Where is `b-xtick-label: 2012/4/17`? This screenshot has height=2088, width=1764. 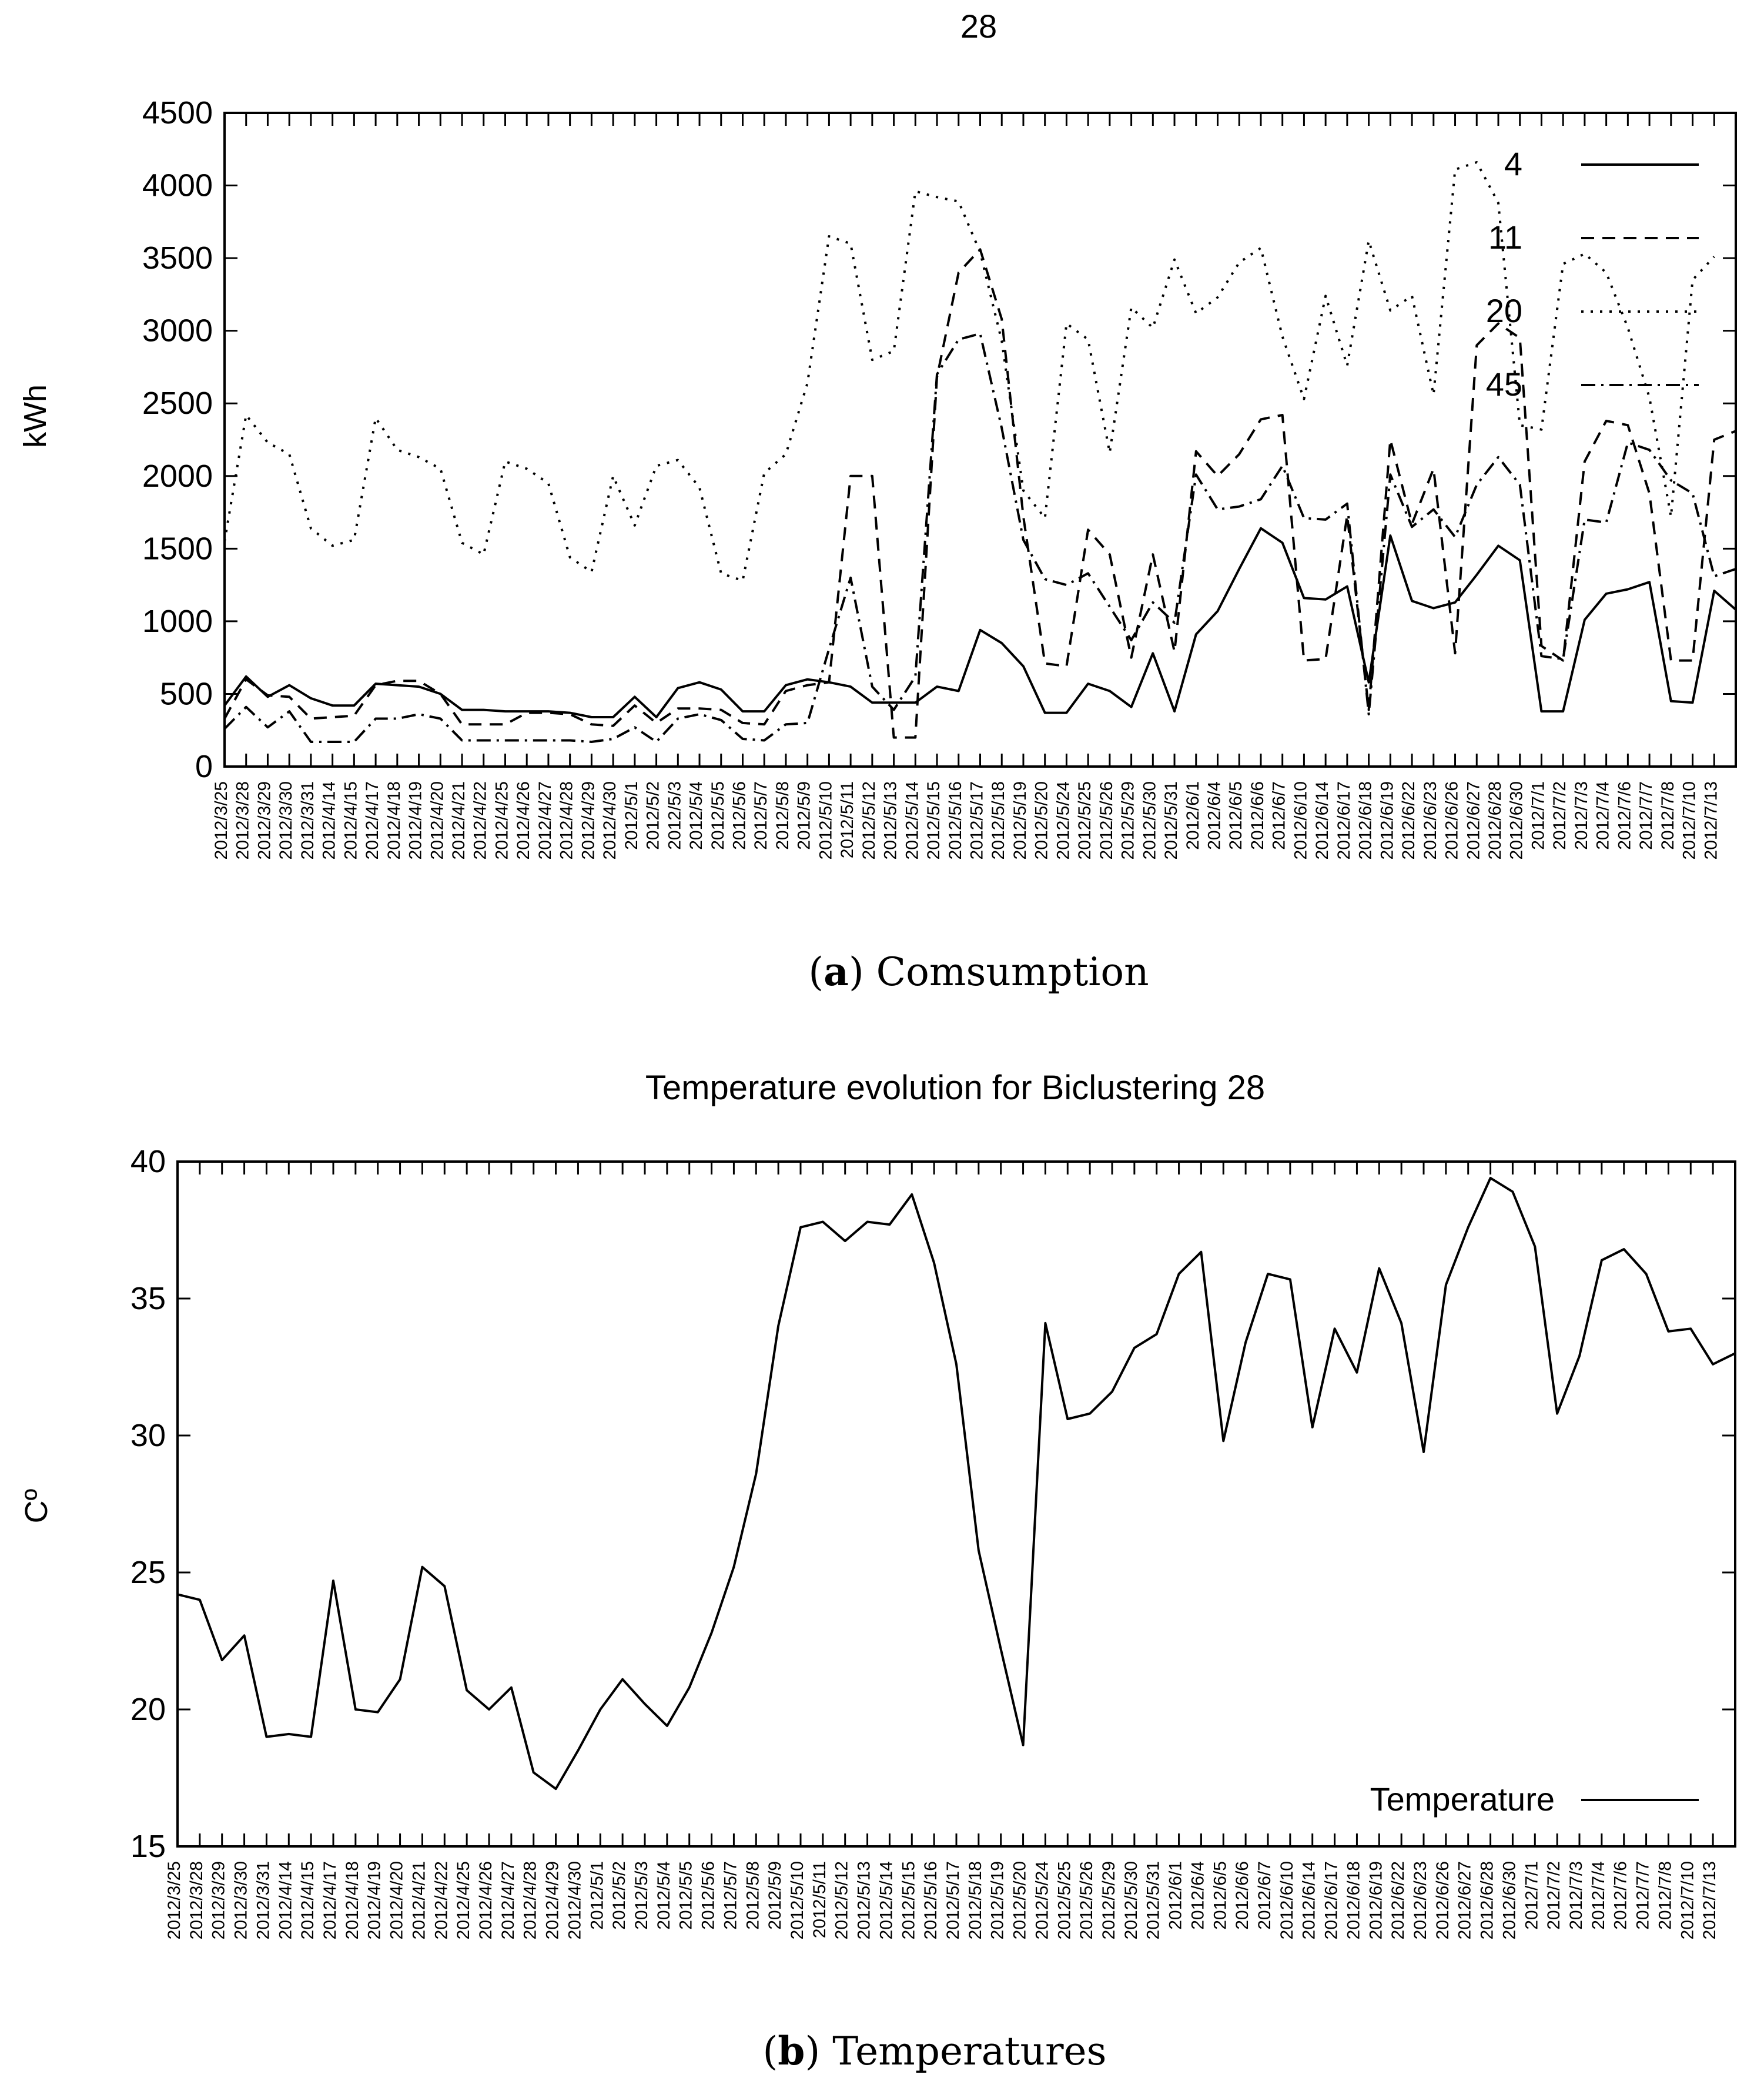
b-xtick-label: 2012/4/17 is located at coordinates (330, 1900).